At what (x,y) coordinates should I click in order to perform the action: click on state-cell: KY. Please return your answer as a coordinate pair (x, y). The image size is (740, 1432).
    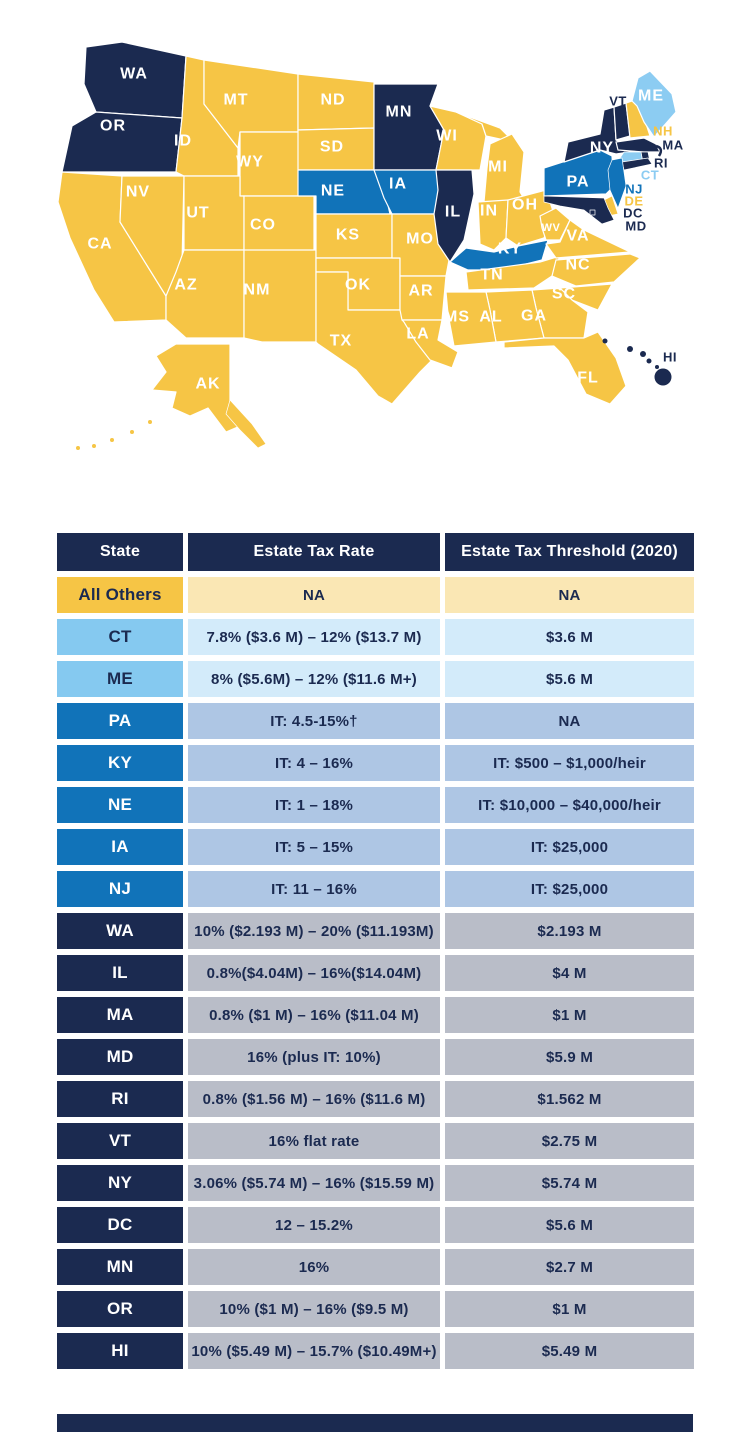
    Looking at the image, I should click on (120, 763).